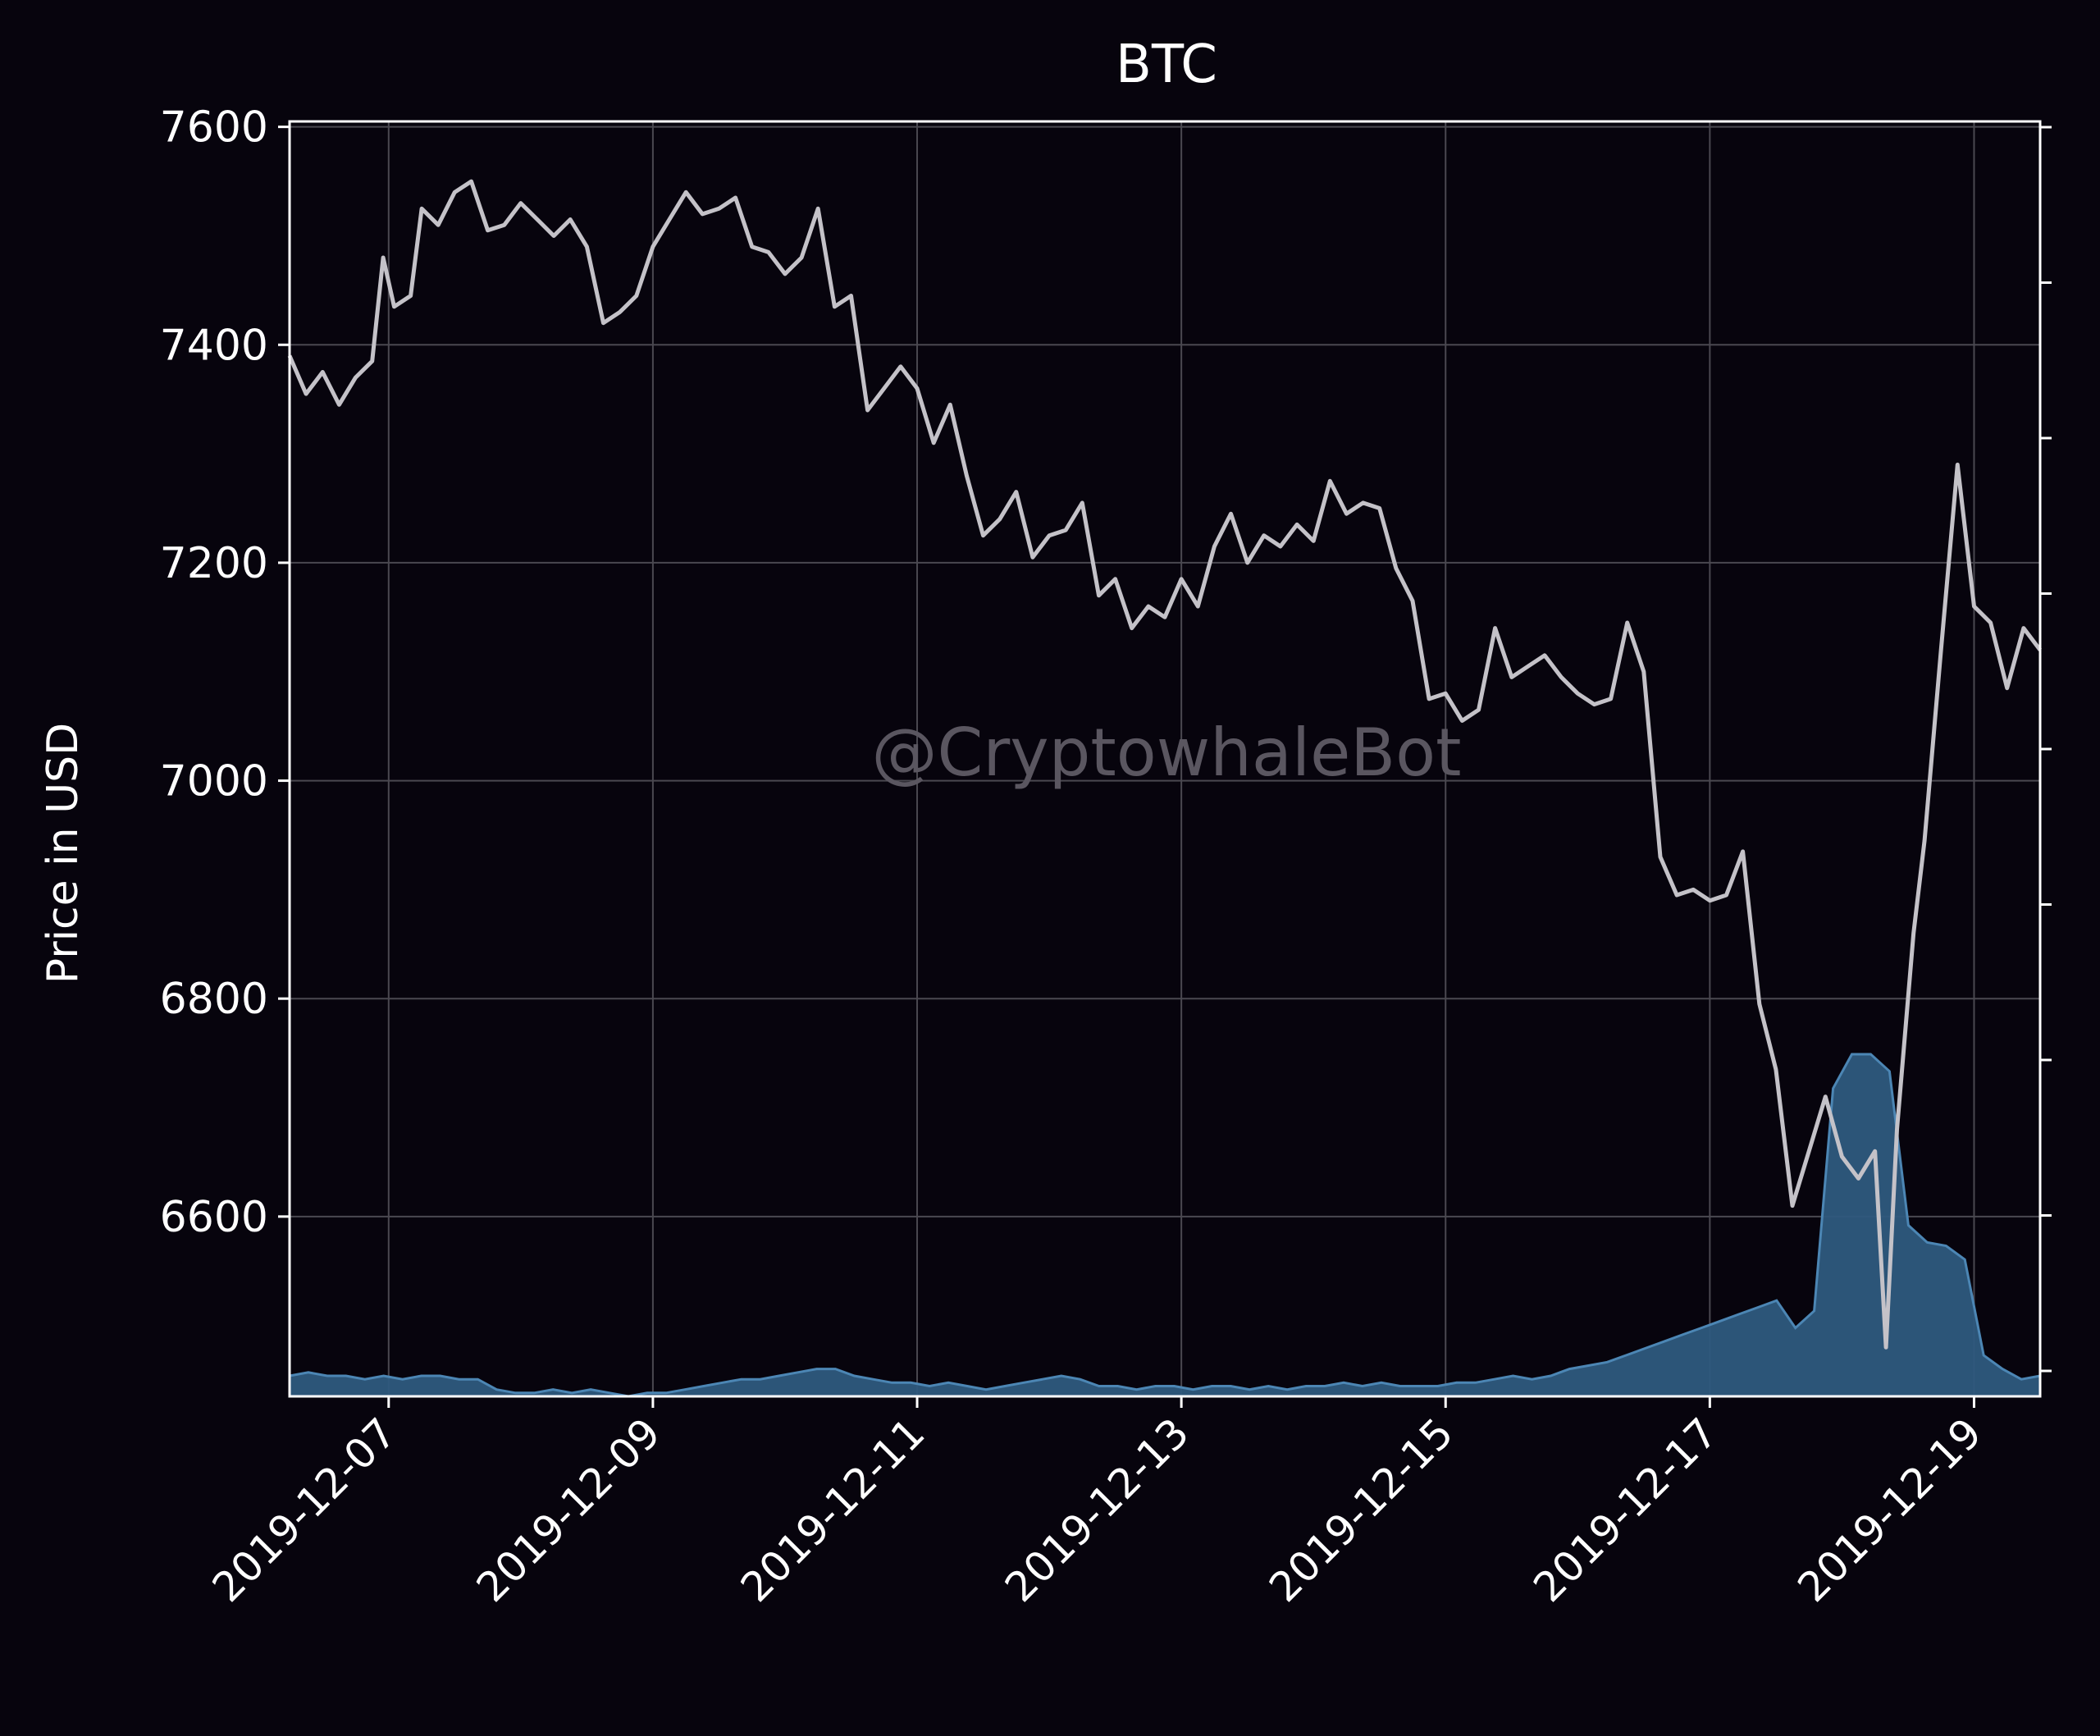 Image resolution: width=2100 pixels, height=1736 pixels. What do you see at coordinates (214, 781) in the screenshot?
I see `y-tick-label: 7000` at bounding box center [214, 781].